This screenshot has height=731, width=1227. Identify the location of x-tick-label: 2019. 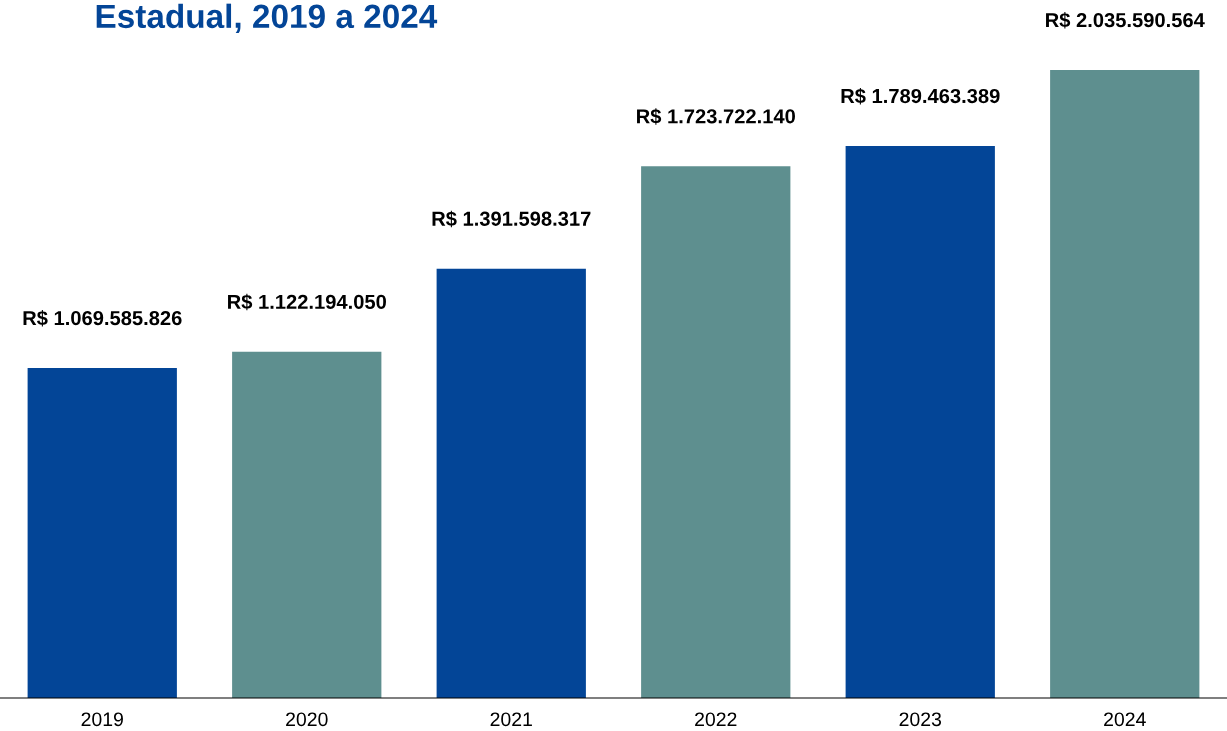
(102, 719).